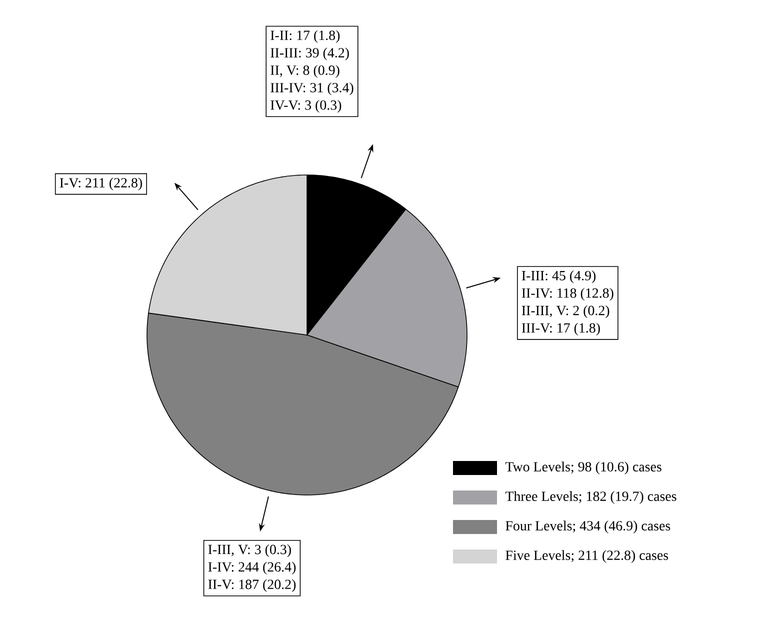 The image size is (771, 621). I want to click on text: II, V: 8 (0.9), so click(305, 71).